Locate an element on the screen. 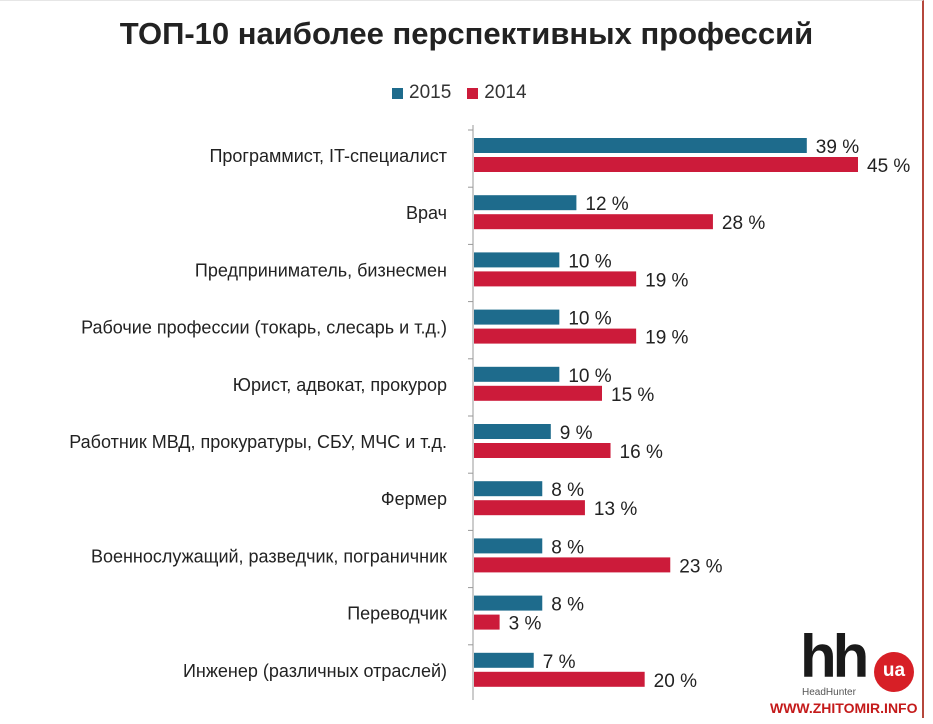  logo-ua-badge: ua is located at coordinates (894, 672).